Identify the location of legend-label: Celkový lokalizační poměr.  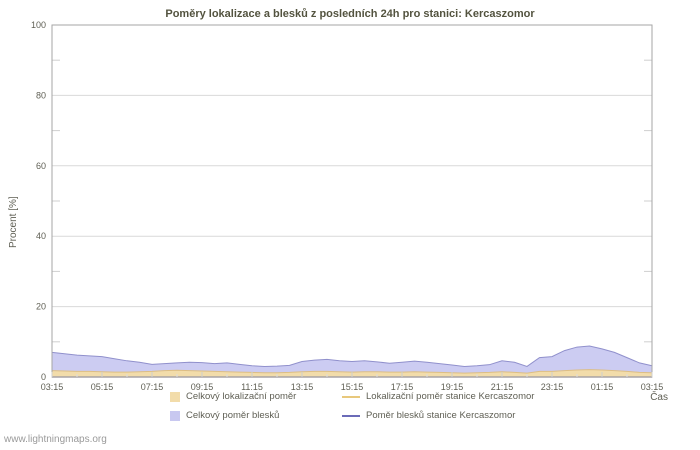
(241, 396).